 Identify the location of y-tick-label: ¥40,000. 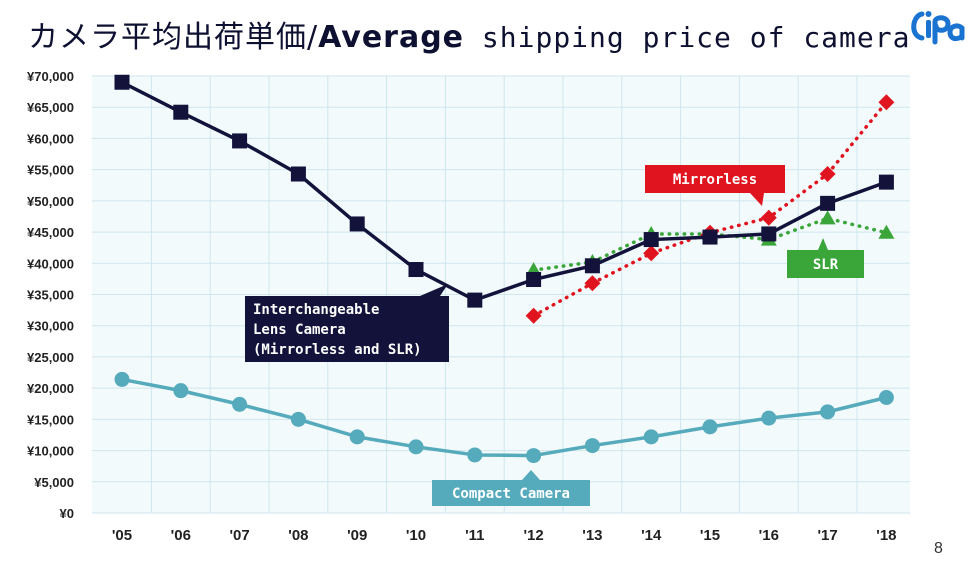
(50, 263).